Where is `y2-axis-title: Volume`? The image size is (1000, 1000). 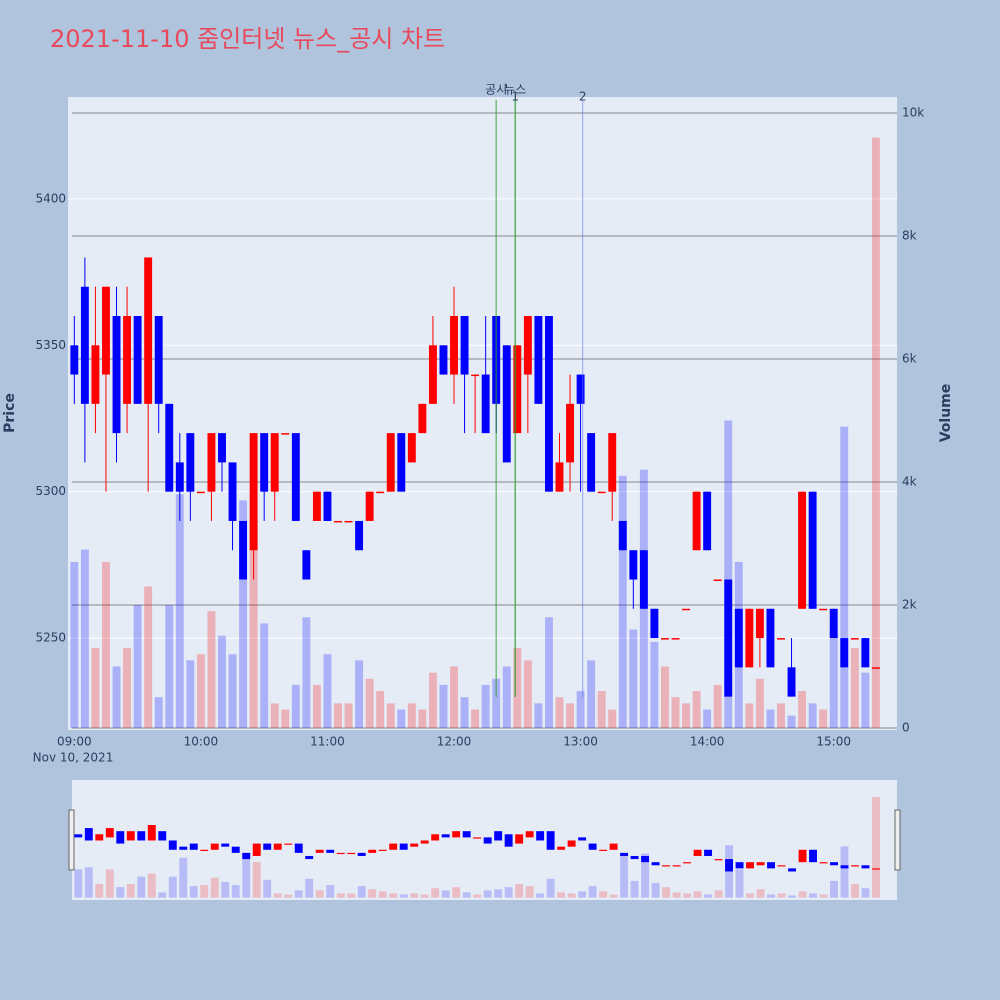 y2-axis-title: Volume is located at coordinates (946, 413).